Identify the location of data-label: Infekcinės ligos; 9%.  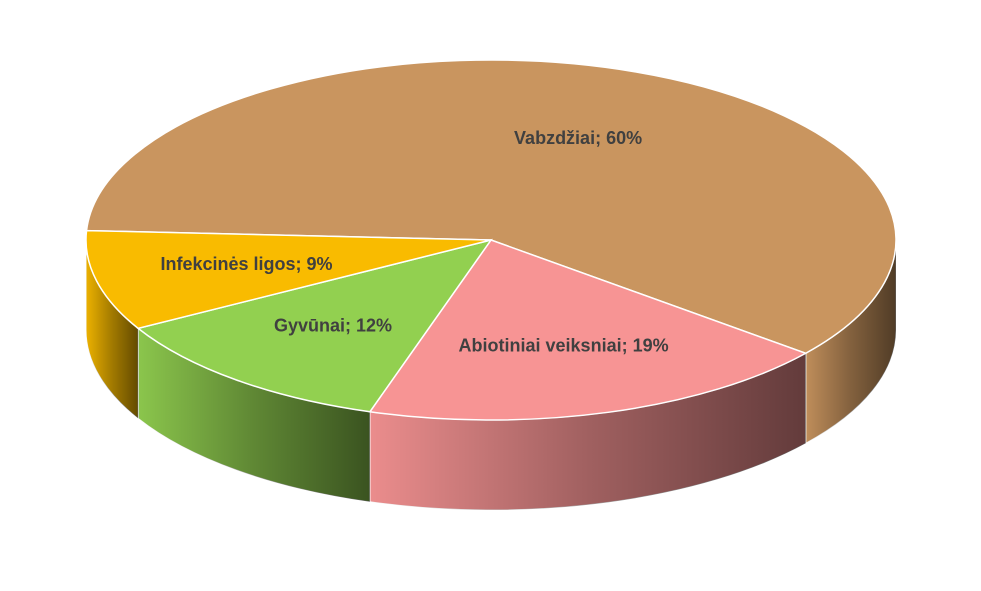
(247, 264).